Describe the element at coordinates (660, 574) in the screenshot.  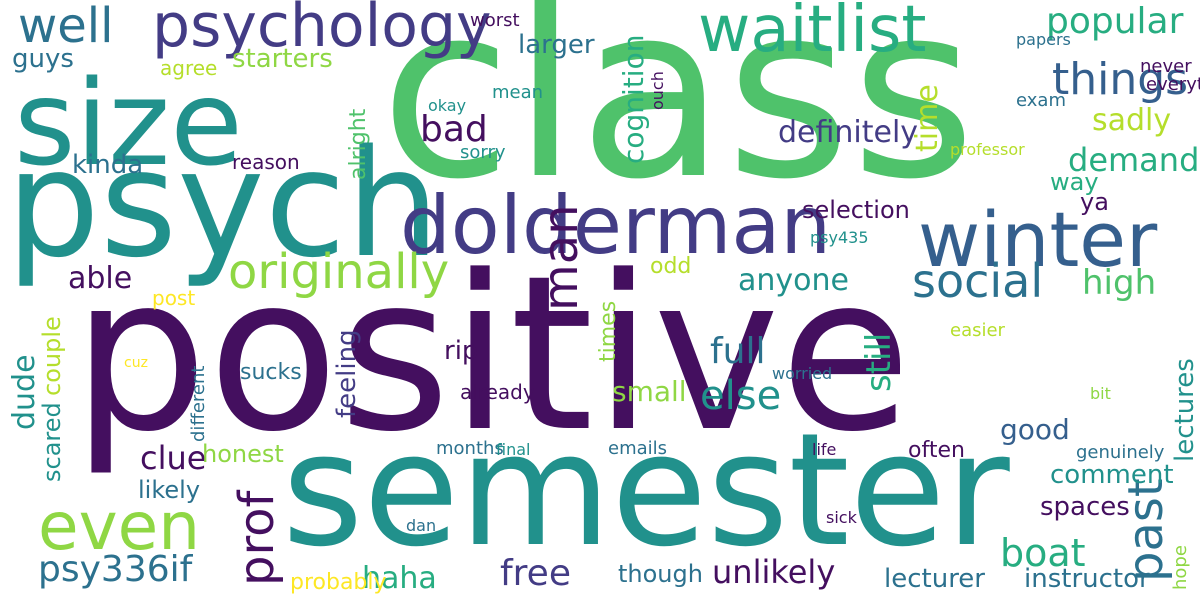
I see `word-bit: though` at that location.